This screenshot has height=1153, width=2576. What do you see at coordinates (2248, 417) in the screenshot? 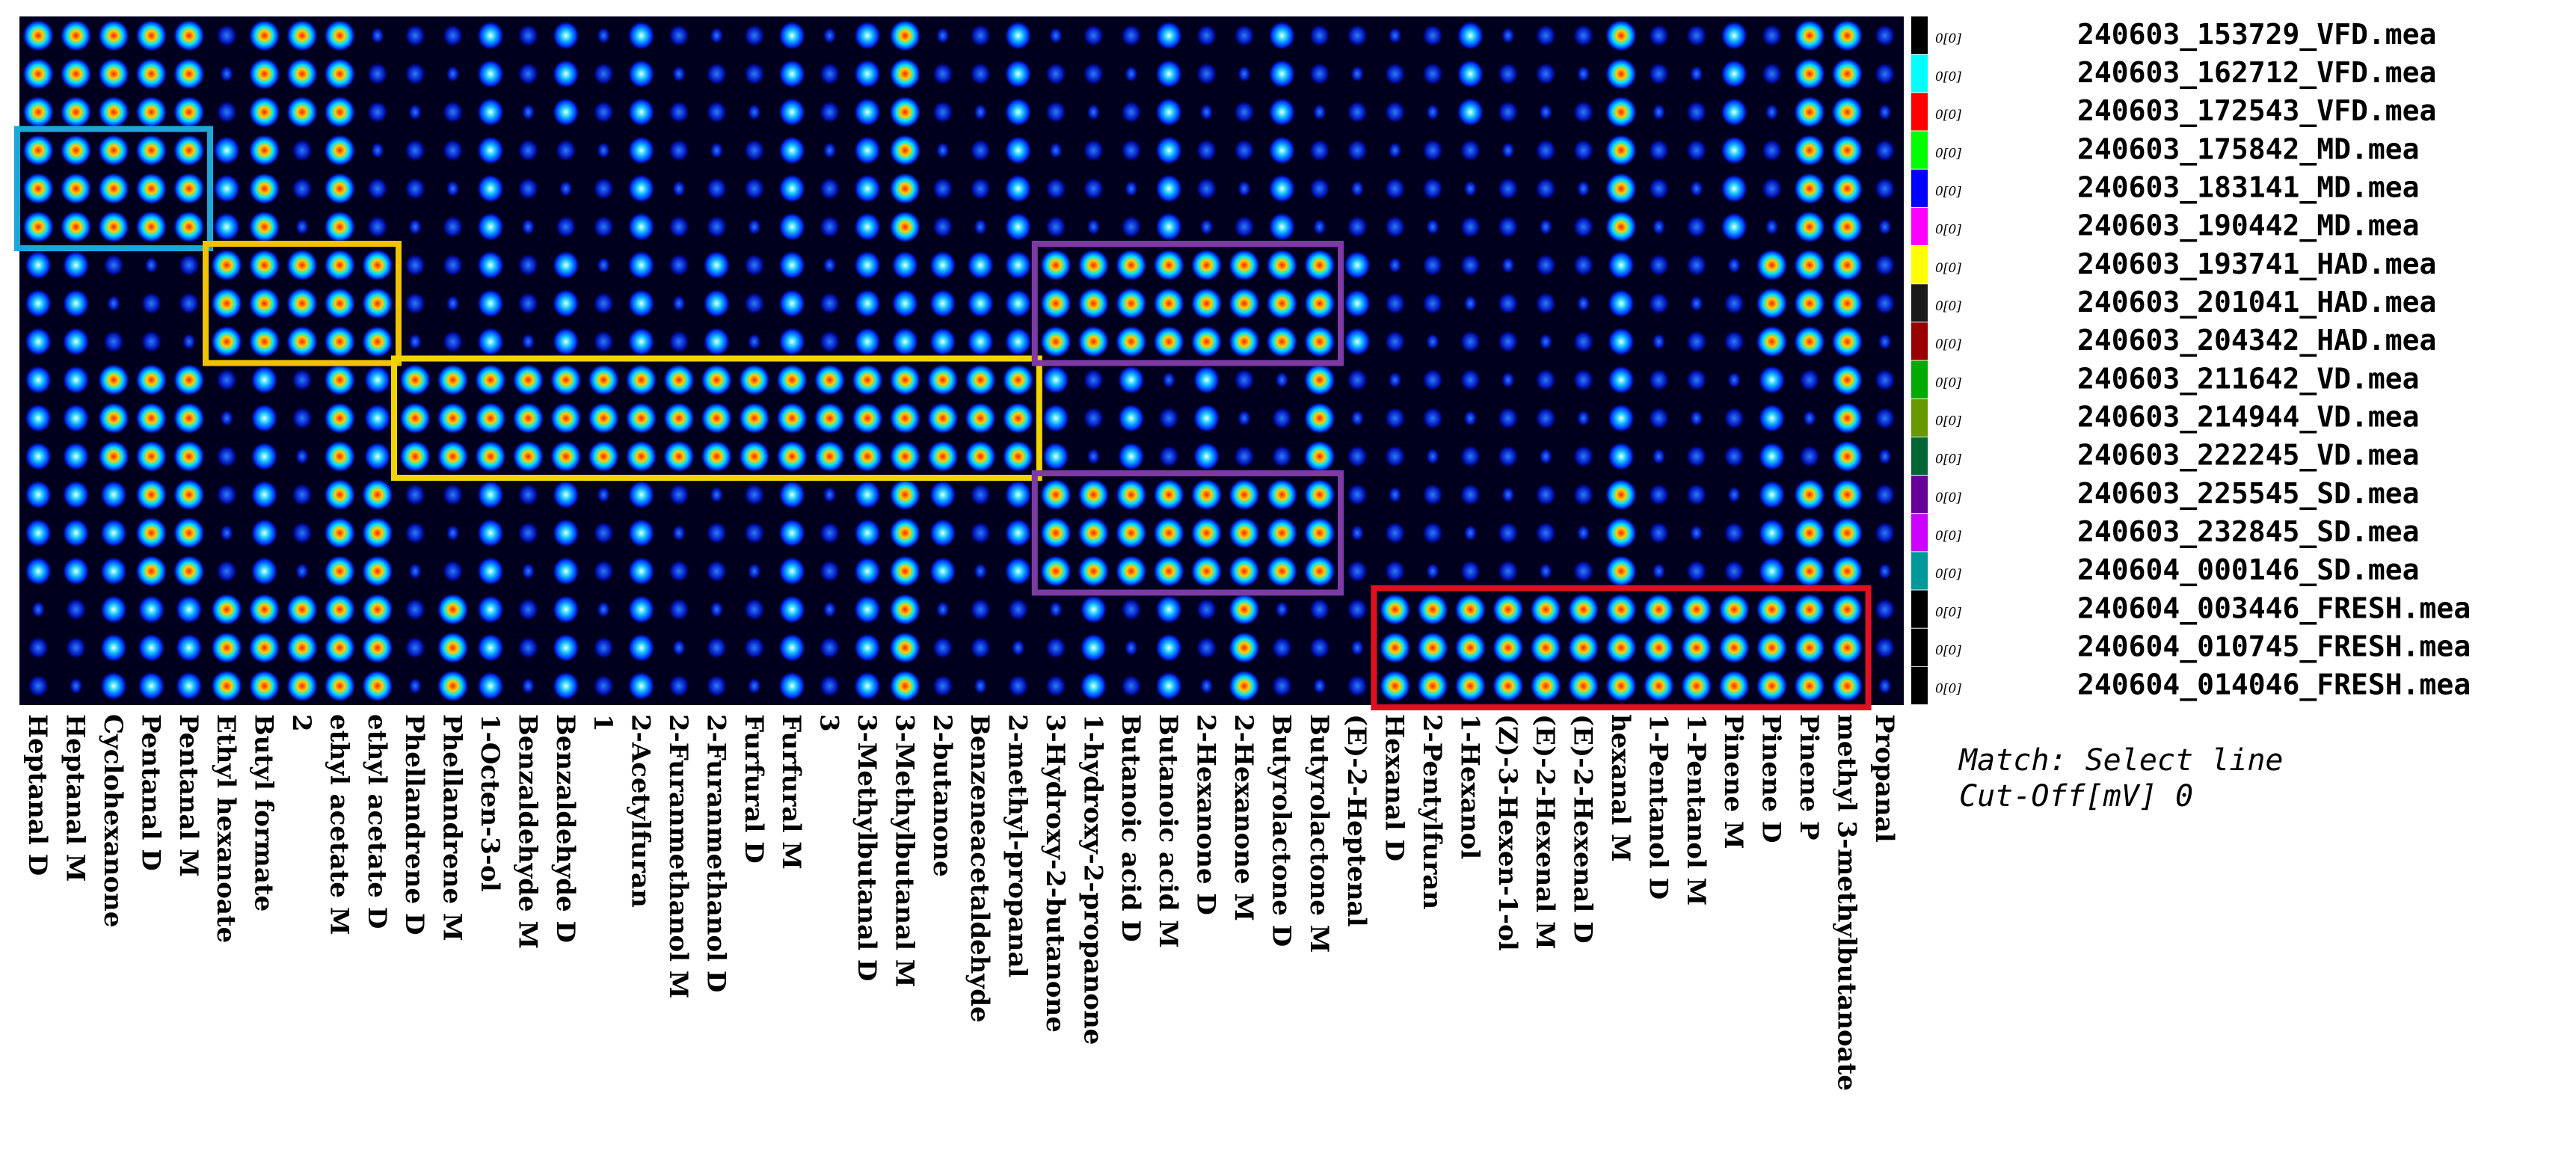
I see `row-label: 240603_214944_VD.mea` at bounding box center [2248, 417].